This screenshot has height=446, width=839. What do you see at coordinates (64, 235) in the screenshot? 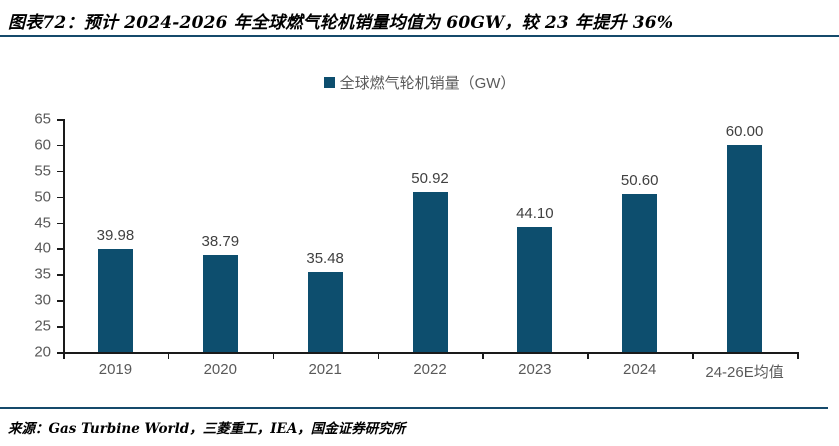
I see `y-axis-line` at bounding box center [64, 235].